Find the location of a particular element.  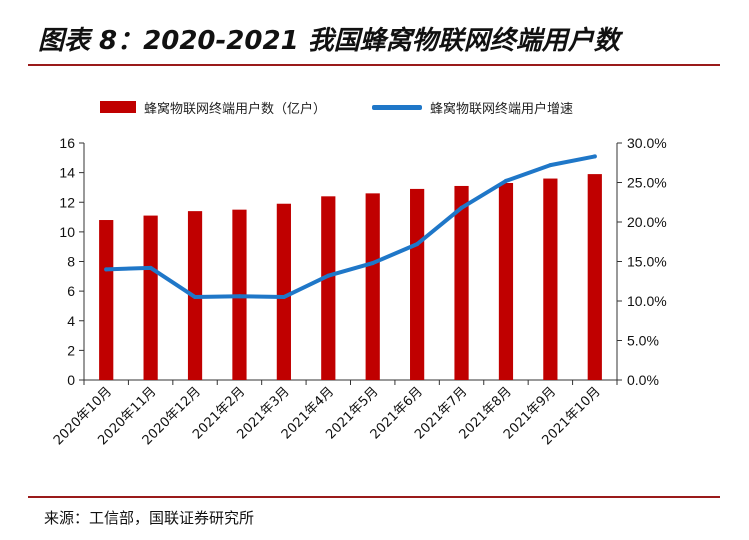

right-tick-label: 15.0% is located at coordinates (647, 262).